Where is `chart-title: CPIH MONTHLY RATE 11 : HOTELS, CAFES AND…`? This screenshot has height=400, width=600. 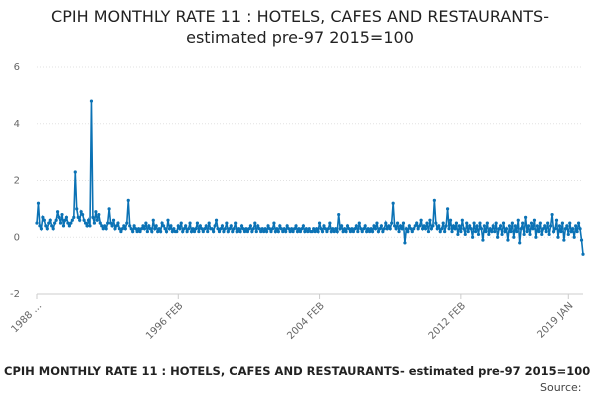
chart-title: CPIH MONTHLY RATE 11 : HOTELS, CAFES AND… is located at coordinates (300, 27).